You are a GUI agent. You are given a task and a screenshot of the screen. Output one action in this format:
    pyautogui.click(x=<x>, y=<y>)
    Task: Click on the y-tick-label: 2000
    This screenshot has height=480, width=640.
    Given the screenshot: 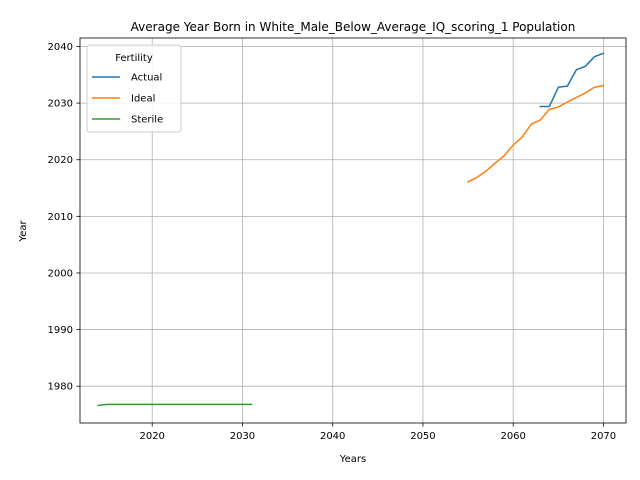 What is the action you would take?
    pyautogui.click(x=60, y=273)
    